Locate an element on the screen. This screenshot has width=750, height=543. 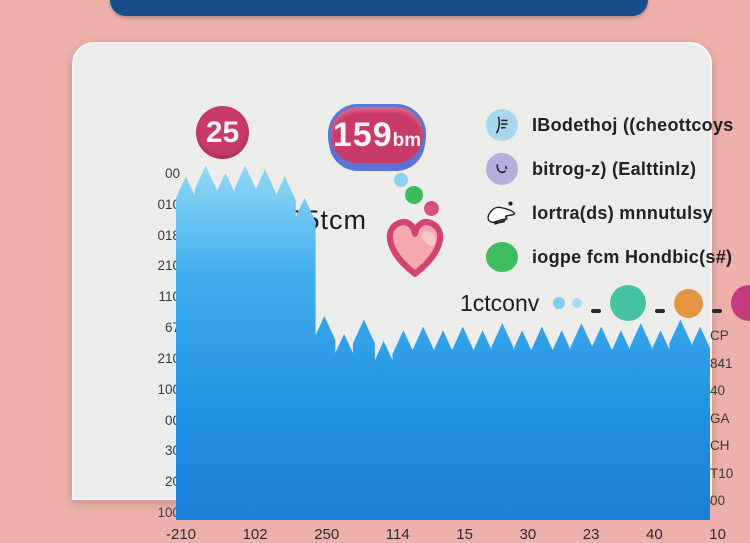
top-navigation-bar is located at coordinates (379, 8).